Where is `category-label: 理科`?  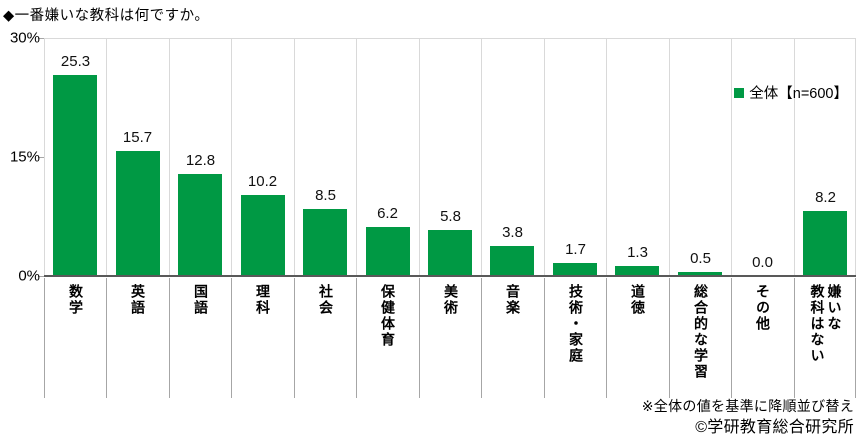
category-label: 理科 is located at coordinates (263, 300).